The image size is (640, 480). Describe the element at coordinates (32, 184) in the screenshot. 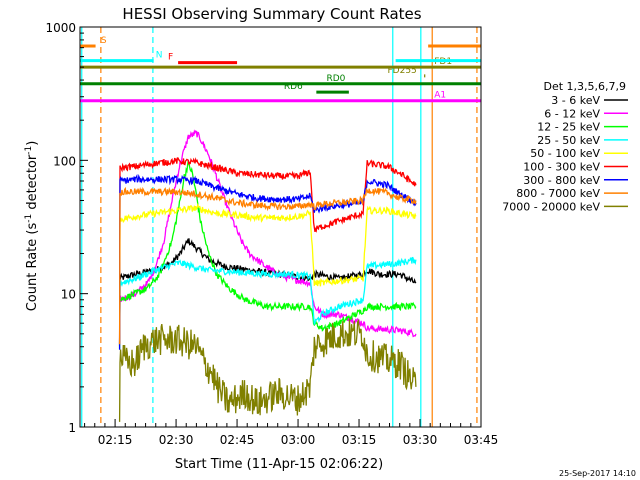

I see `y-axis-label-mid: detector` at that location.